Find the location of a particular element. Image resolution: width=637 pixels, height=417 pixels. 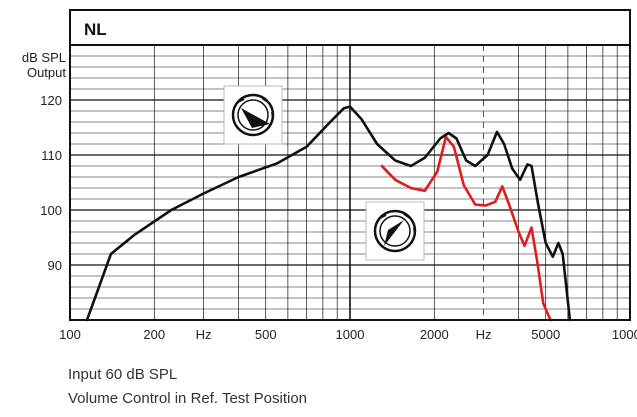

x-tick-label: 100 is located at coordinates (70, 334).